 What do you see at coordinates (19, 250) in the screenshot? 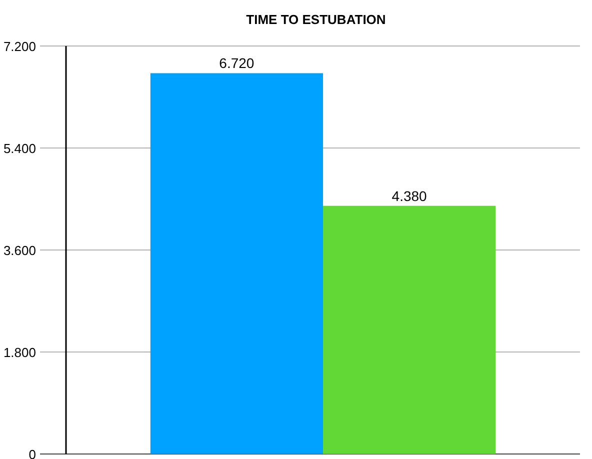
I see `y-tick-label: 3.600` at bounding box center [19, 250].